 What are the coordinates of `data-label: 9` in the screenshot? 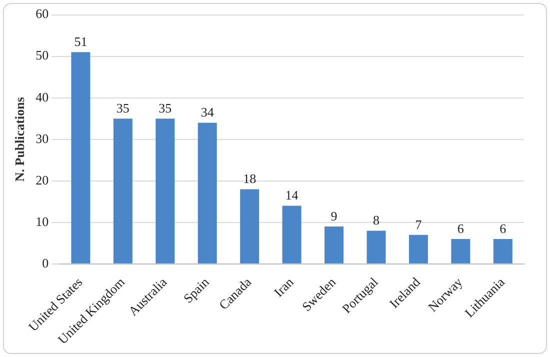 It's located at (334, 216).